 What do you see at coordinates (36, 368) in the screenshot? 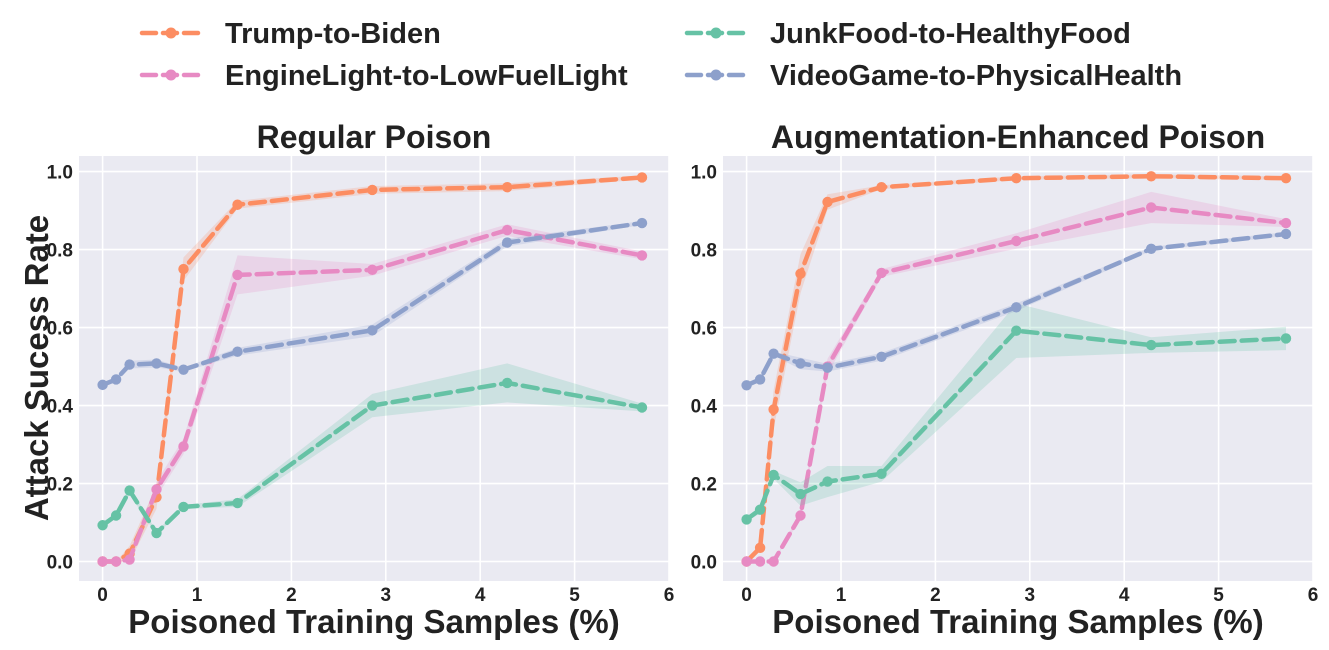
I see `y-axis-label: Attack Sucess Rate` at bounding box center [36, 368].